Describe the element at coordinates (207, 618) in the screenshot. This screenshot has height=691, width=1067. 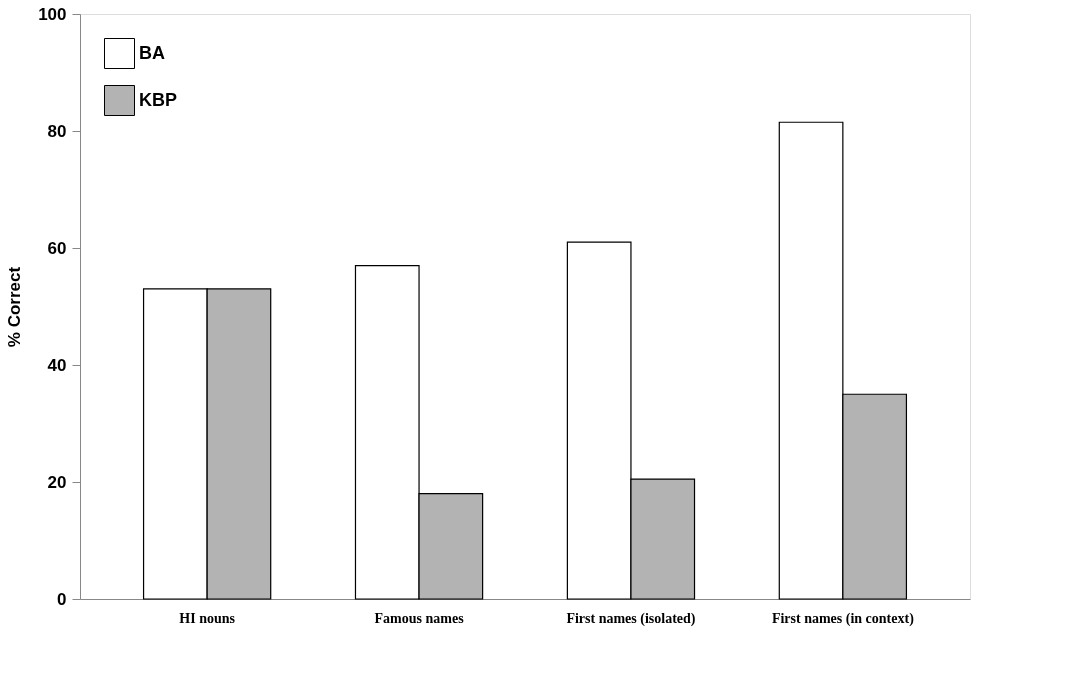
I see `x-tick-label: HI nouns` at that location.